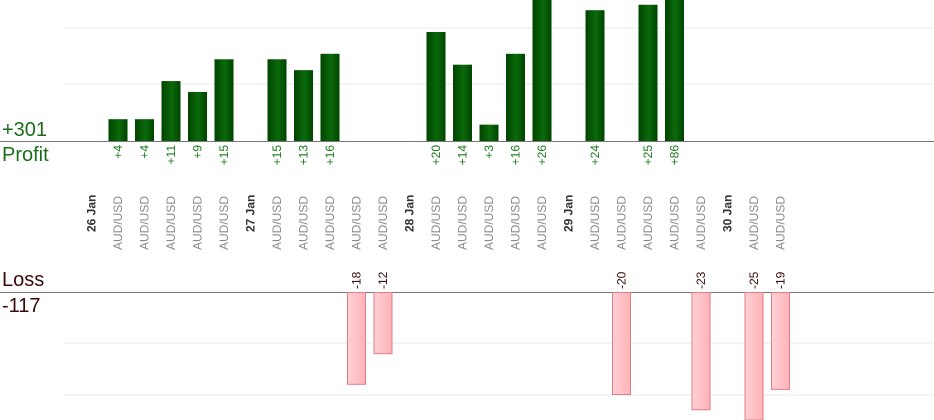 The height and width of the screenshot is (420, 934). What do you see at coordinates (595, 155) in the screenshot?
I see `profit-value-label: +24` at bounding box center [595, 155].